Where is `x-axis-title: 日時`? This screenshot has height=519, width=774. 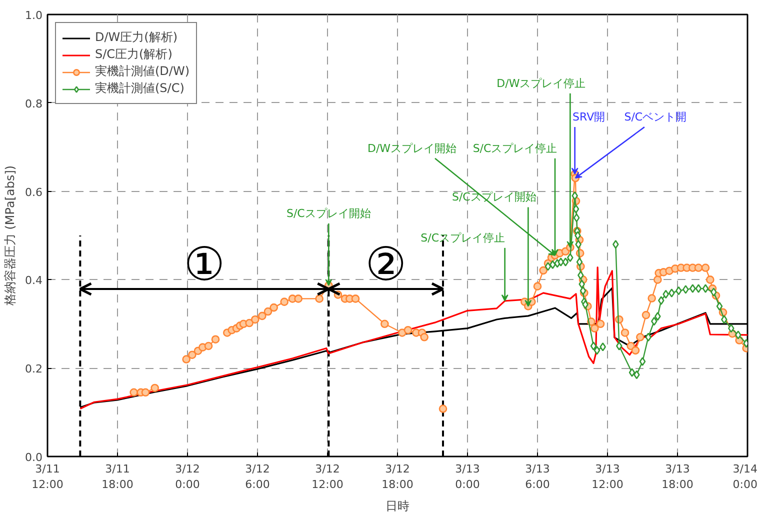 x-axis-title: 日時 is located at coordinates (398, 506).